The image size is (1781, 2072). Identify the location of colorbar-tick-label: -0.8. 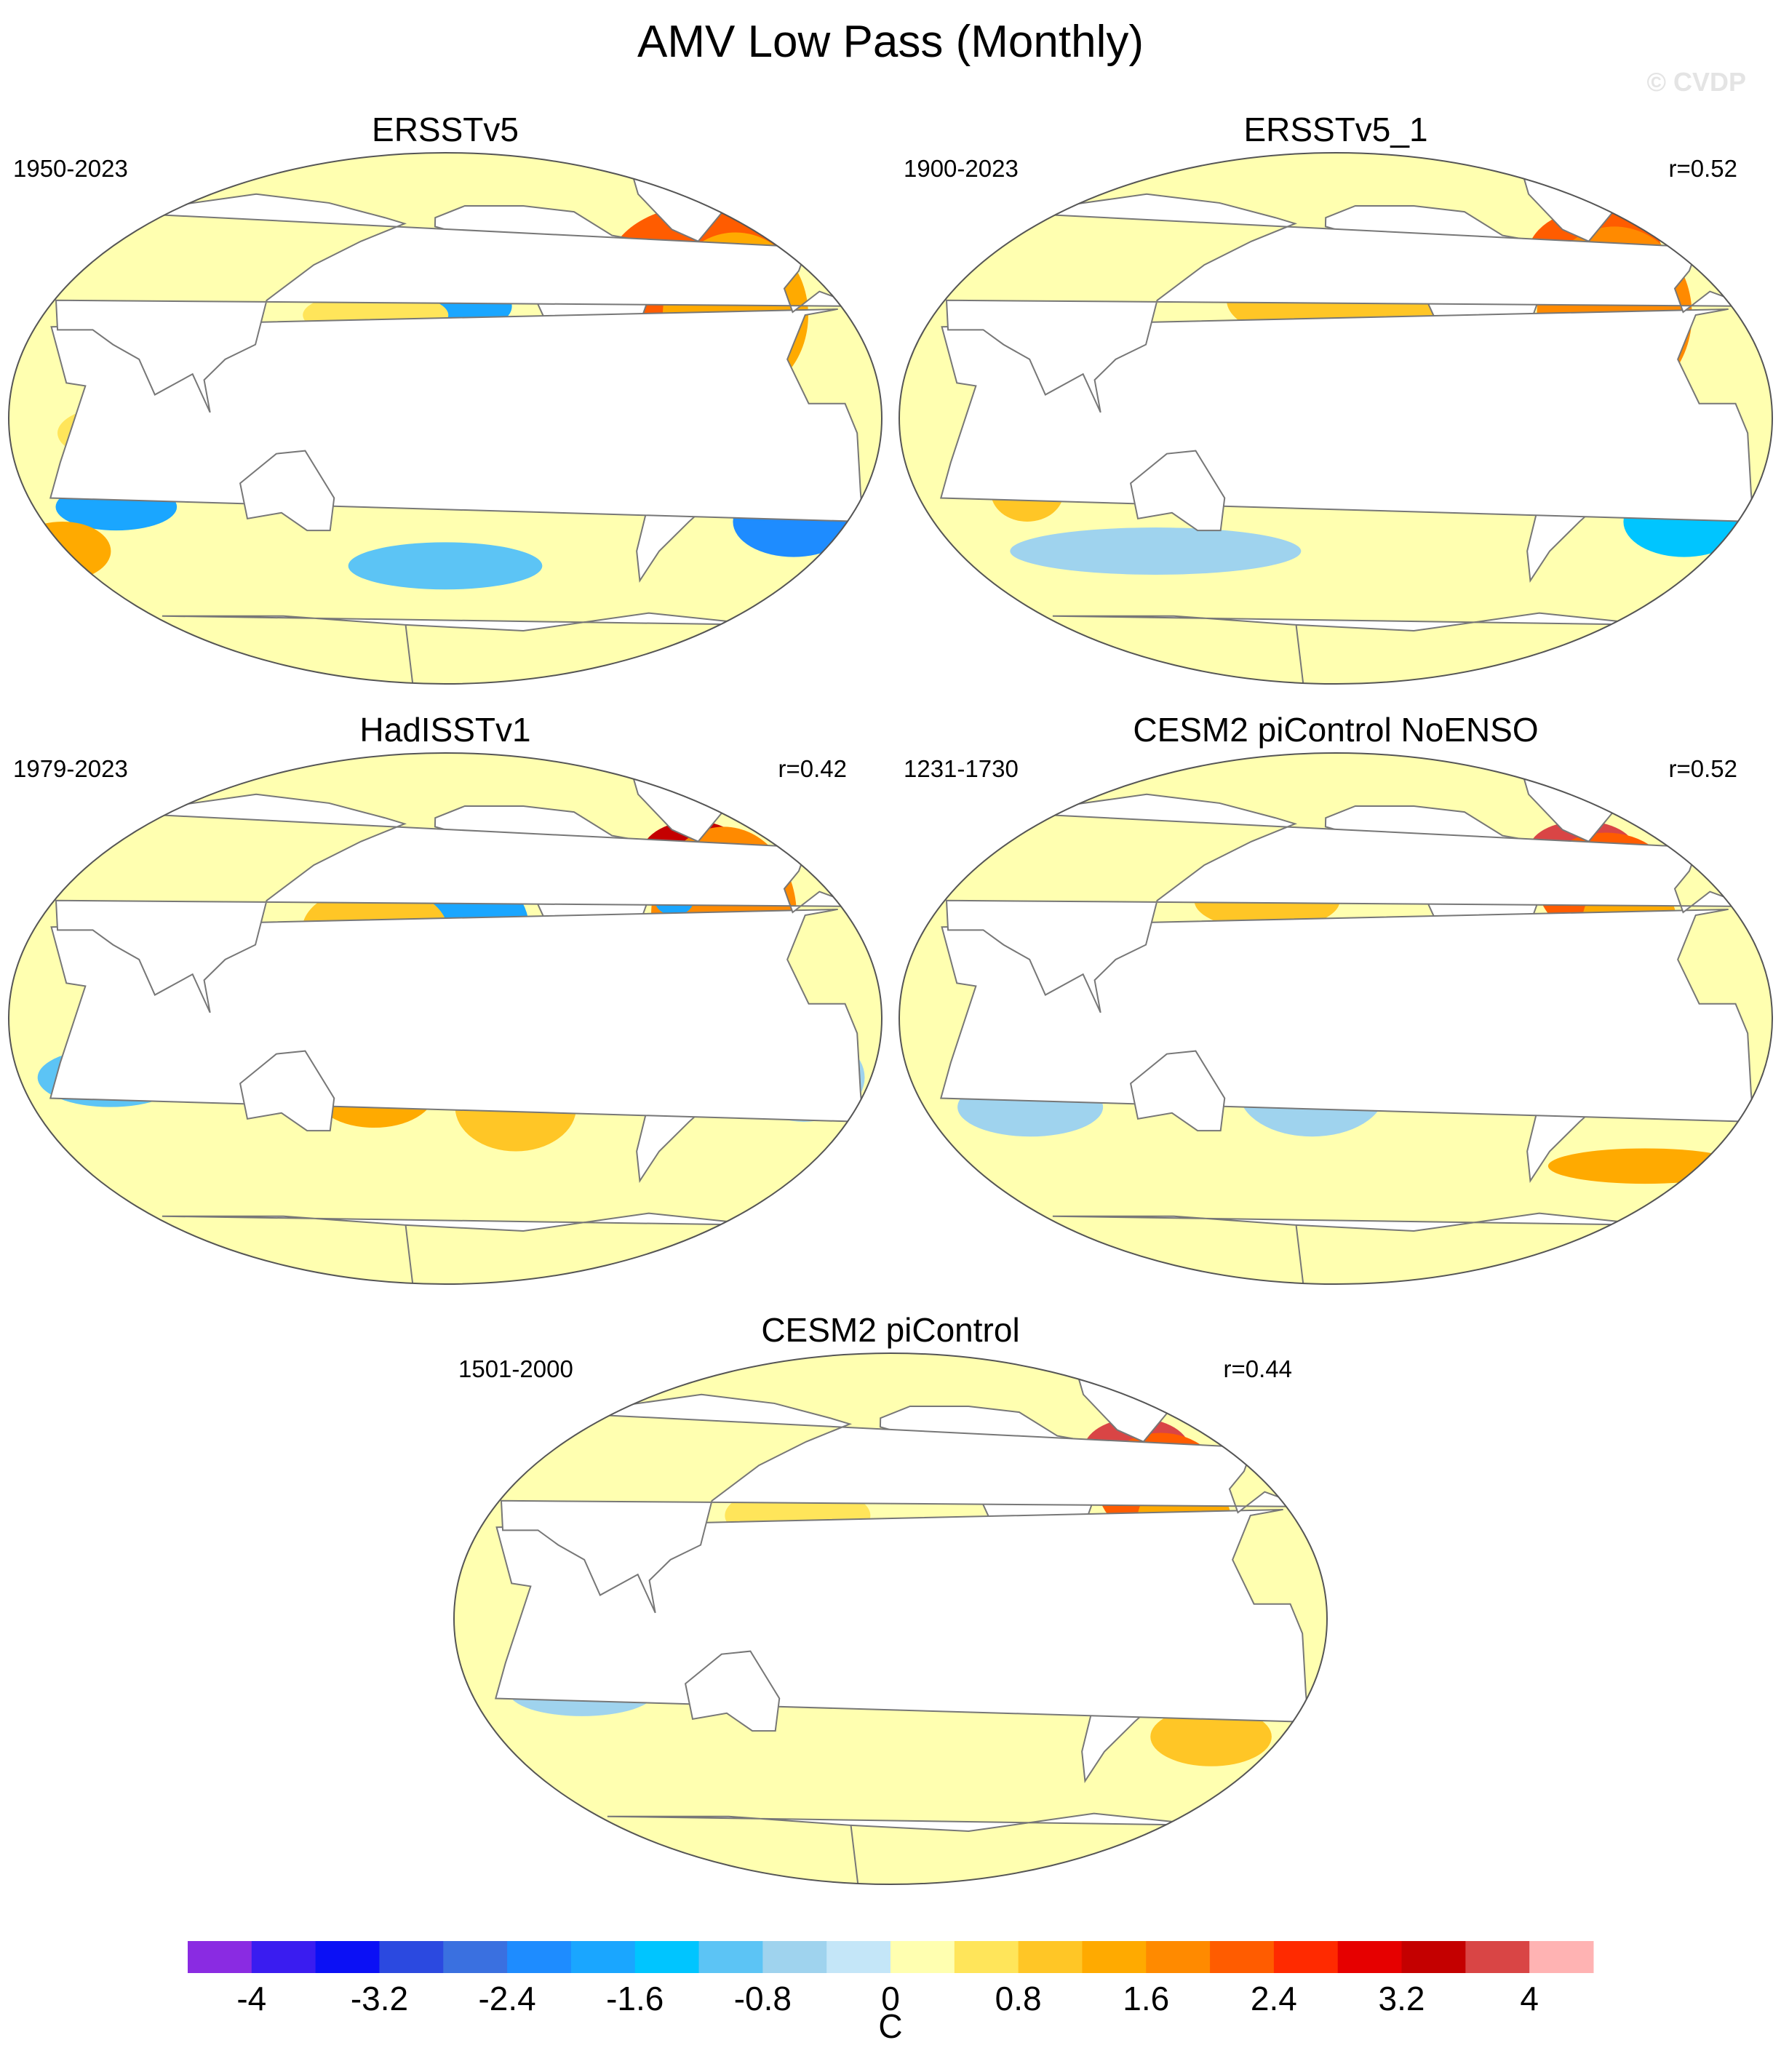
(762, 1998).